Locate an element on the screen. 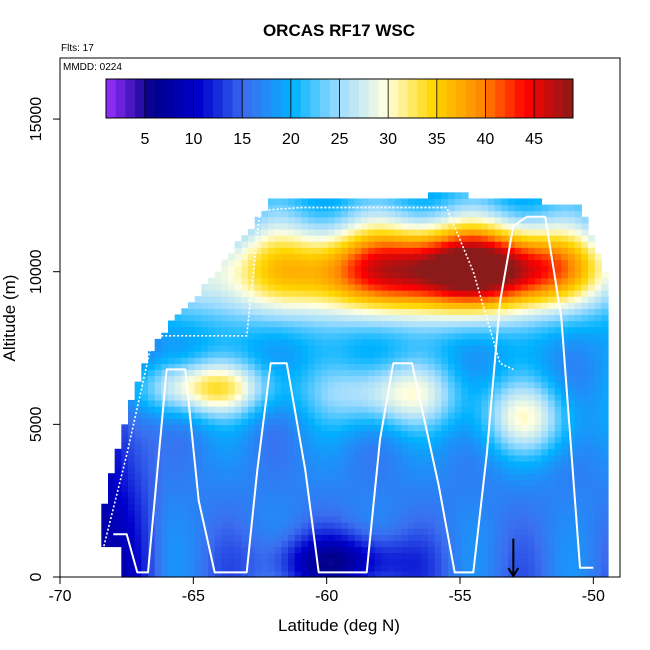 The height and width of the screenshot is (650, 650). x-tick-label: -55 is located at coordinates (459, 596).